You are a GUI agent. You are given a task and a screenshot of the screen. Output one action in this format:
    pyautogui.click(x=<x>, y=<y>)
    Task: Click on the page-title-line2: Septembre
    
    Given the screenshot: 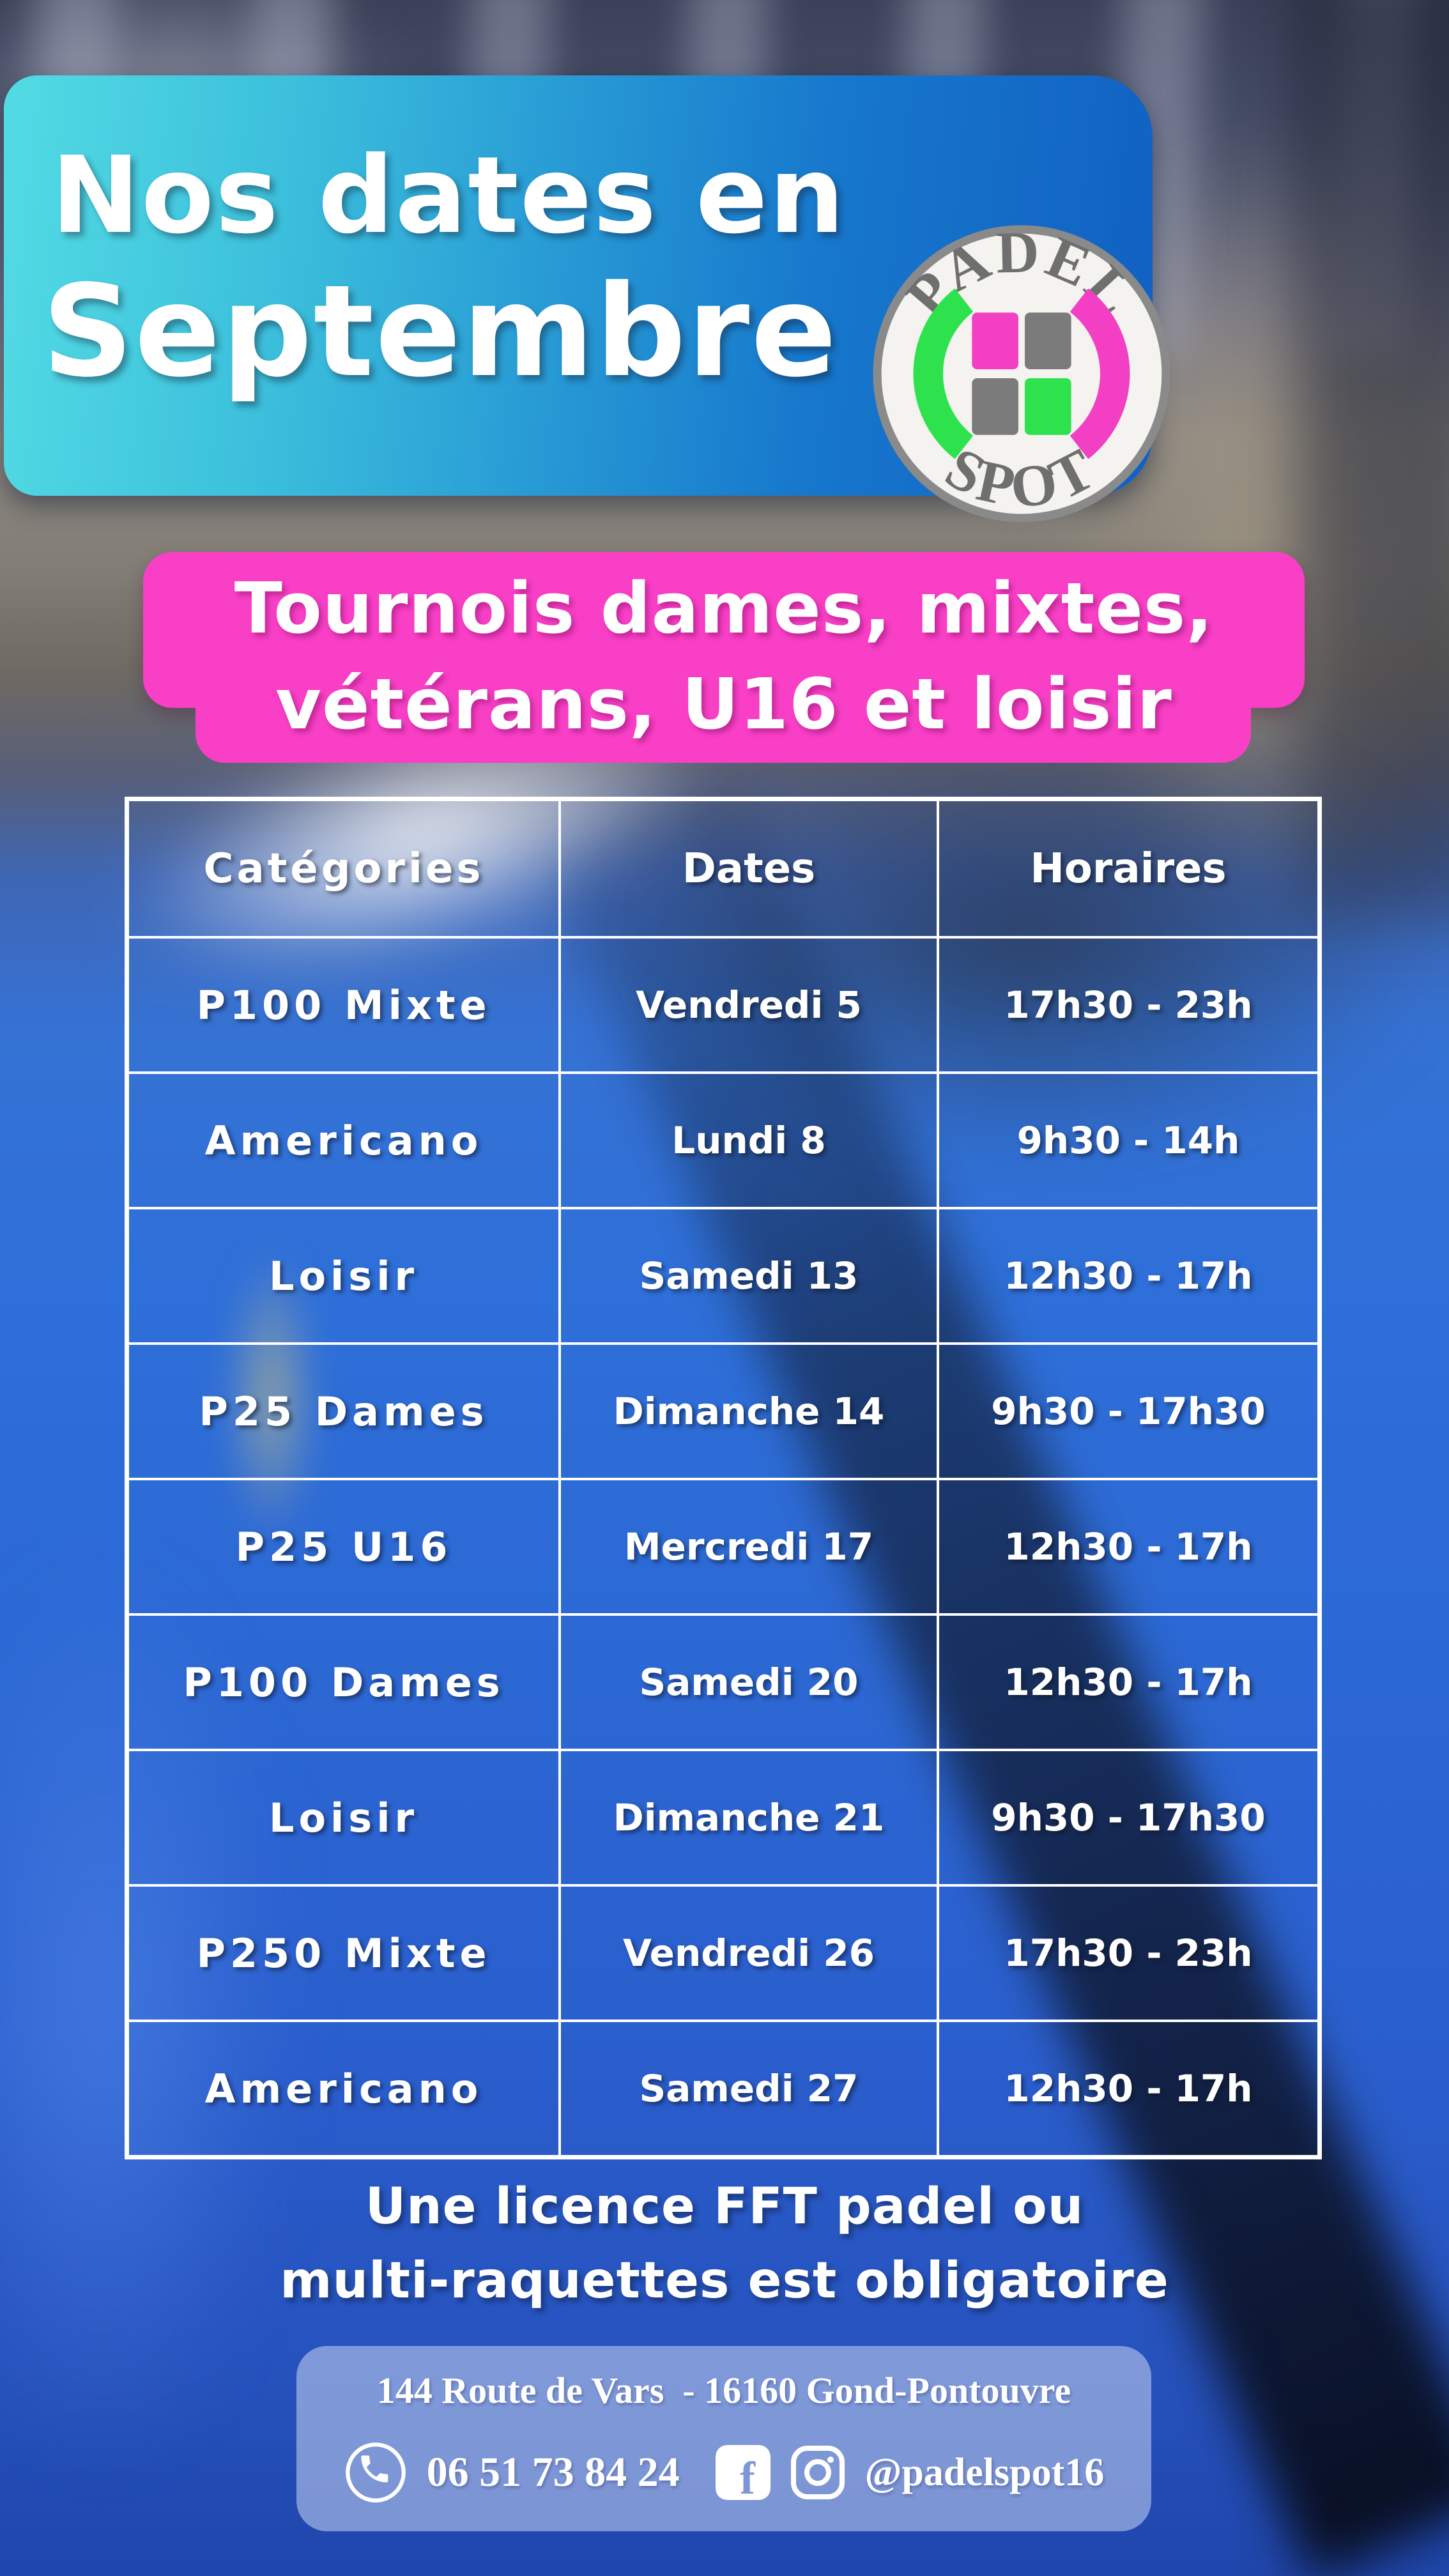 What is the action you would take?
    pyautogui.click(x=440, y=331)
    